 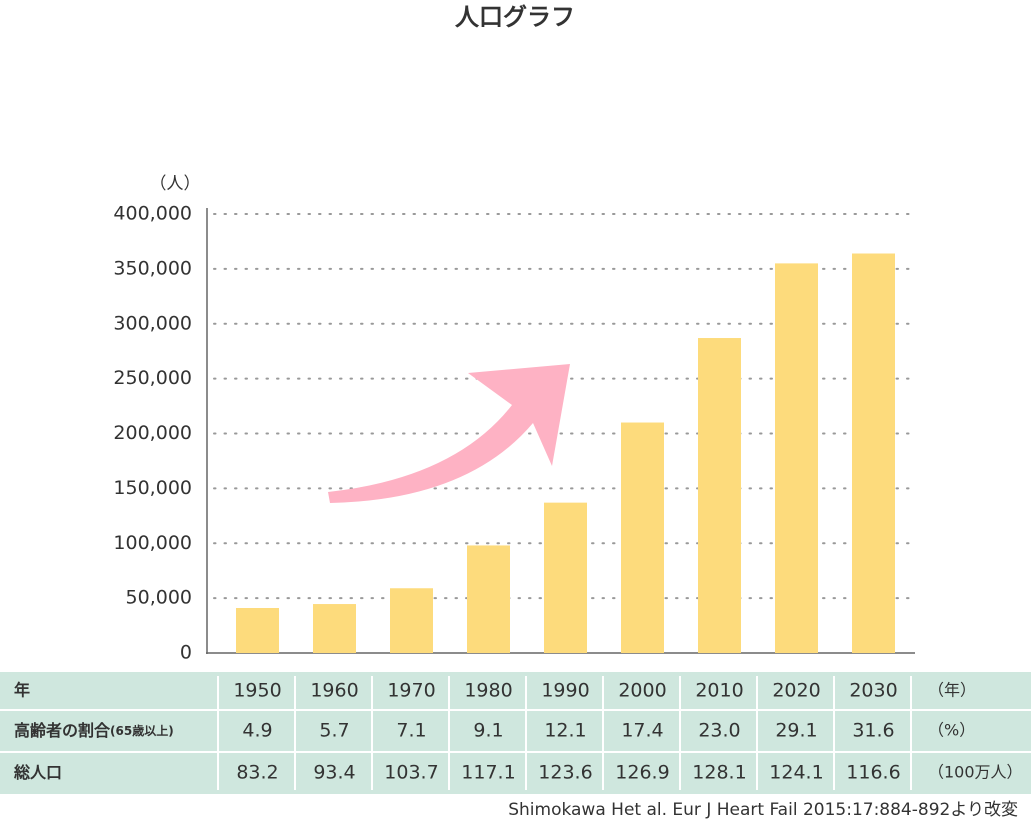 I want to click on row-label-main: 総人口, so click(x=37, y=772).